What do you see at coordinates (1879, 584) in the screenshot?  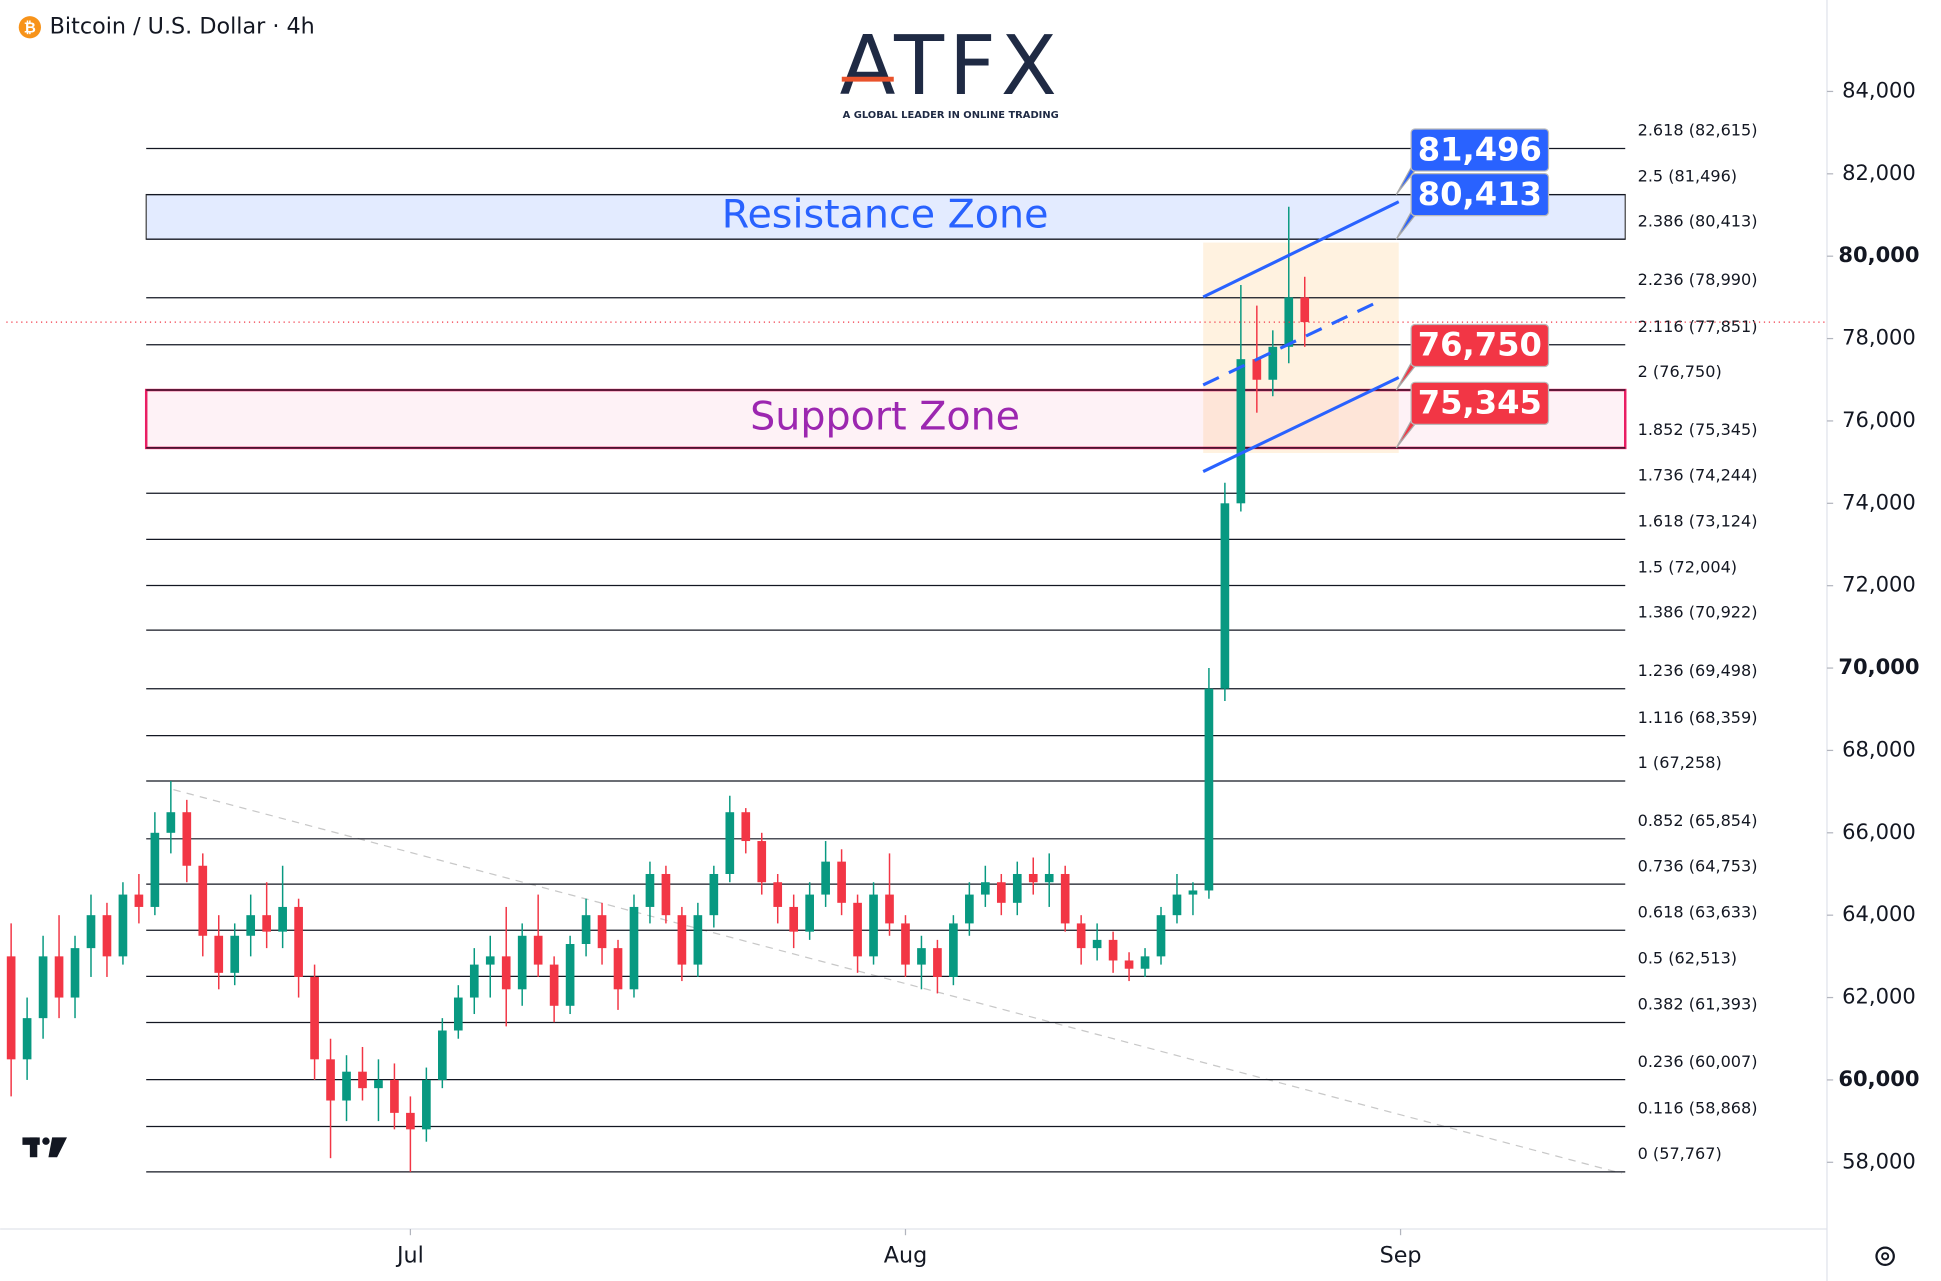 I see `y-tick-label: 72,000` at bounding box center [1879, 584].